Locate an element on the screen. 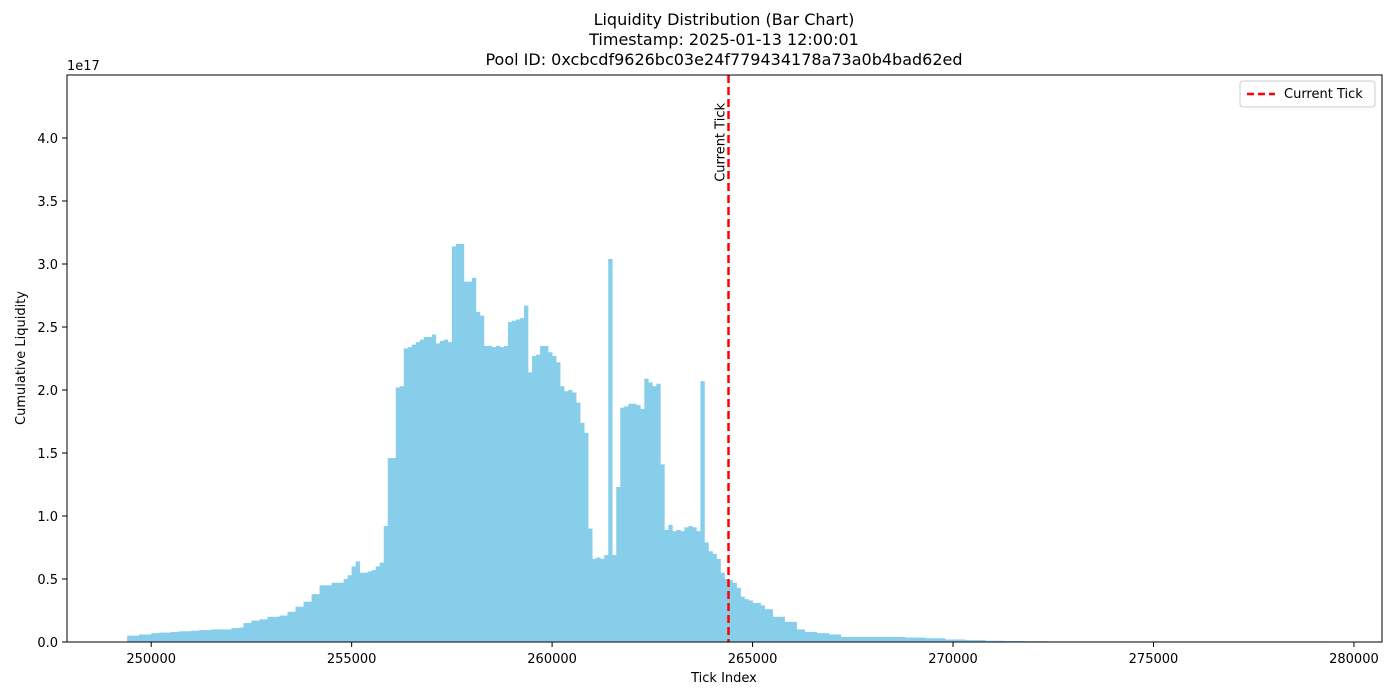  x-tick-label: 265000 is located at coordinates (753, 659).